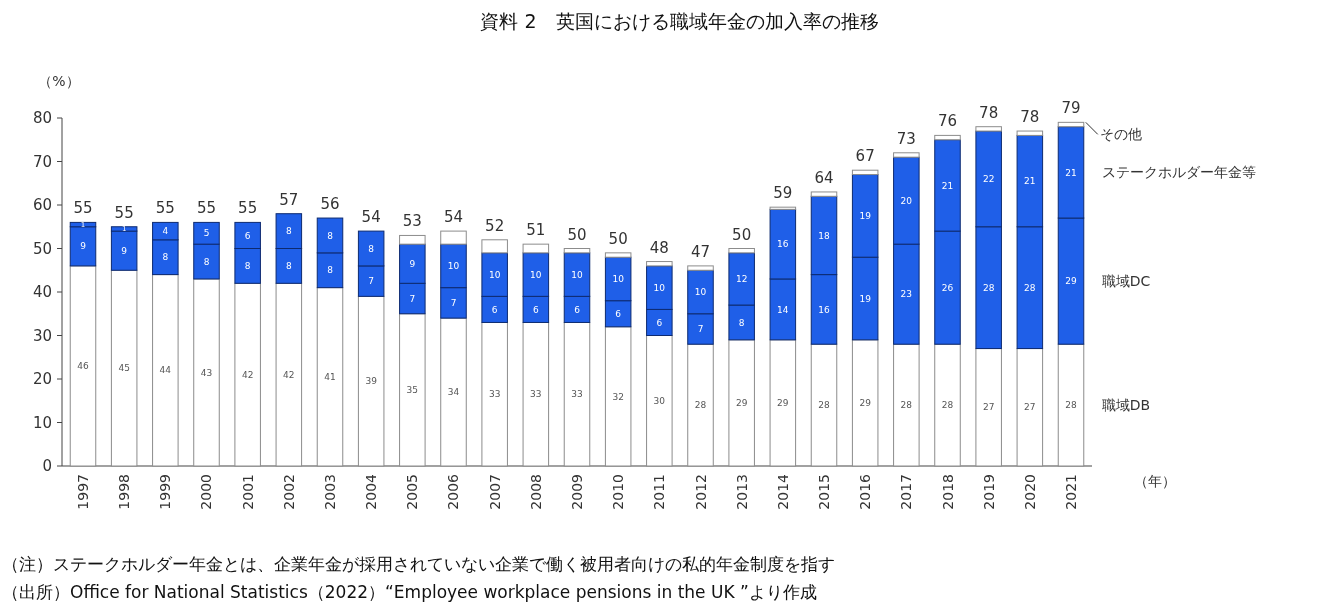  I want to click on y-tick-label: 0, so click(47, 466).